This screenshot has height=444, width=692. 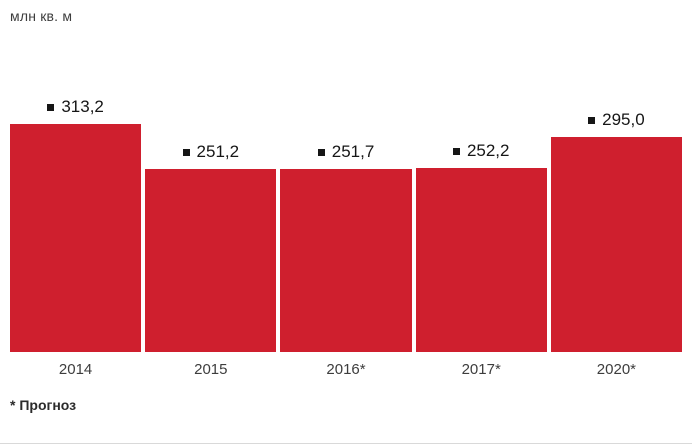 I want to click on x-axis-label-2015: 2015, so click(x=211, y=369).